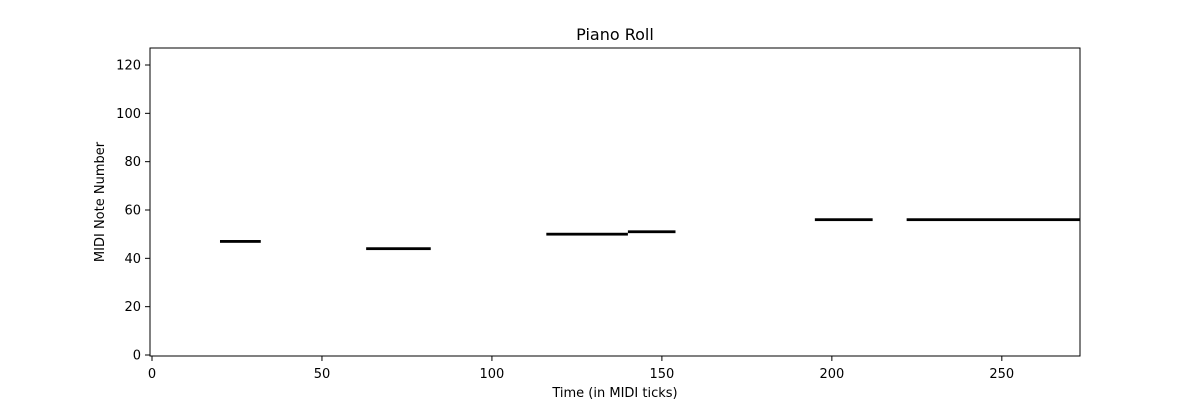 This screenshot has height=400, width=1200. I want to click on x-tick-label: 100, so click(492, 374).